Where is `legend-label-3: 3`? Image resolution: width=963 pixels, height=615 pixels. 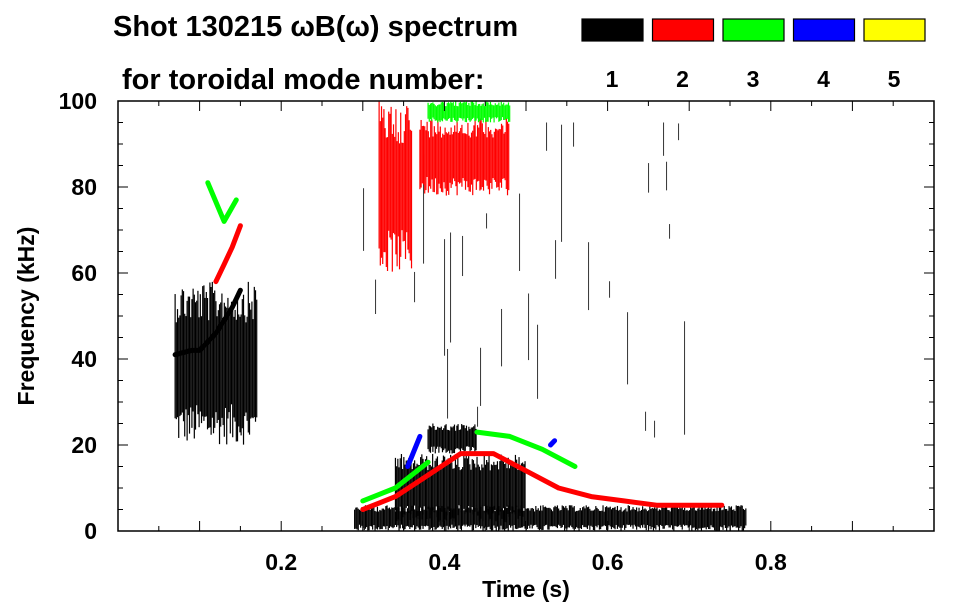
legend-label-3: 3 is located at coordinates (753, 79).